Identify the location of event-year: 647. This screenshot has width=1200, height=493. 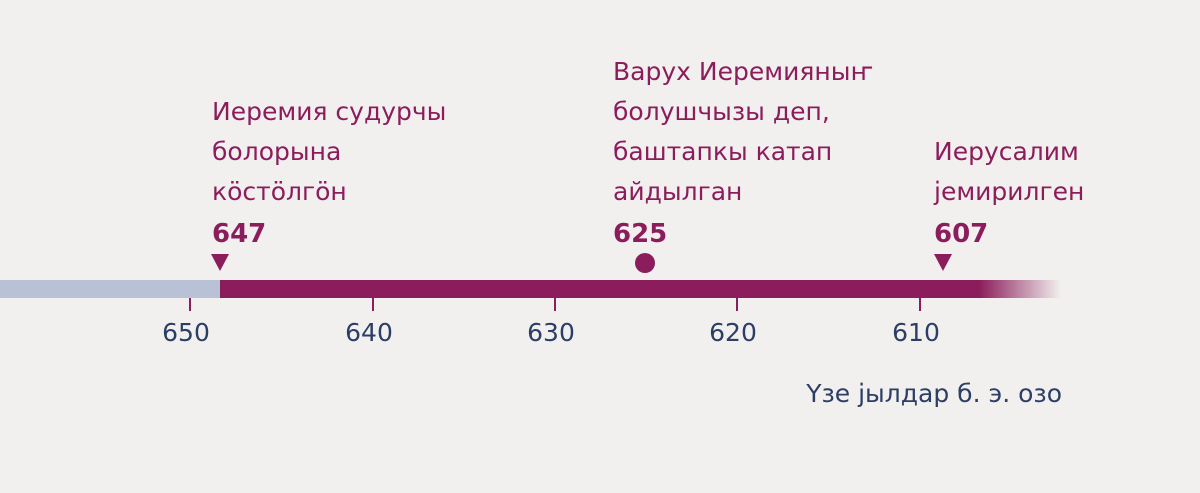
(239, 234).